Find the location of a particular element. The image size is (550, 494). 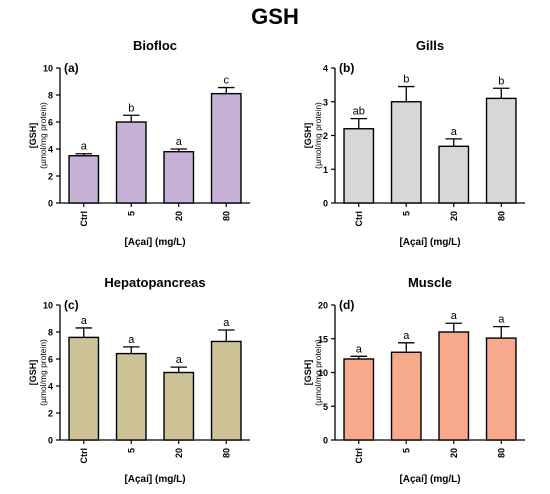

panel-label: (b) is located at coordinates (346, 68).